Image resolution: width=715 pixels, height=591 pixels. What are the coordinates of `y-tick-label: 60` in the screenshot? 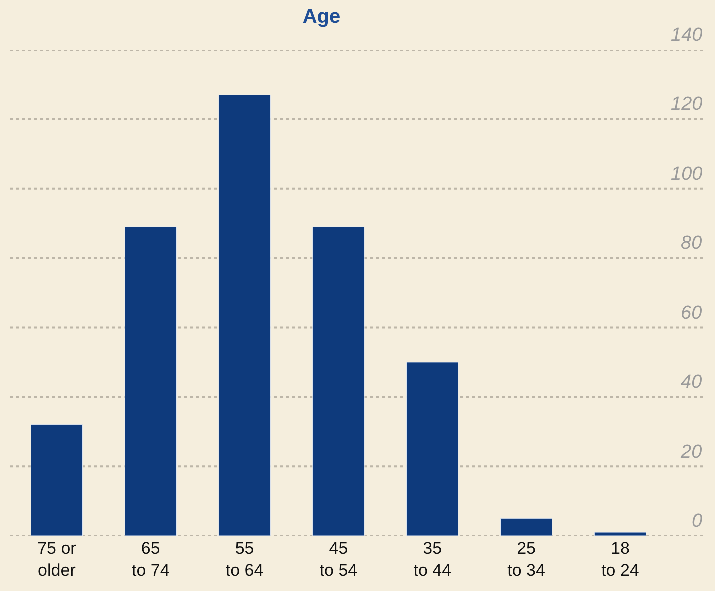 It's located at (692, 313).